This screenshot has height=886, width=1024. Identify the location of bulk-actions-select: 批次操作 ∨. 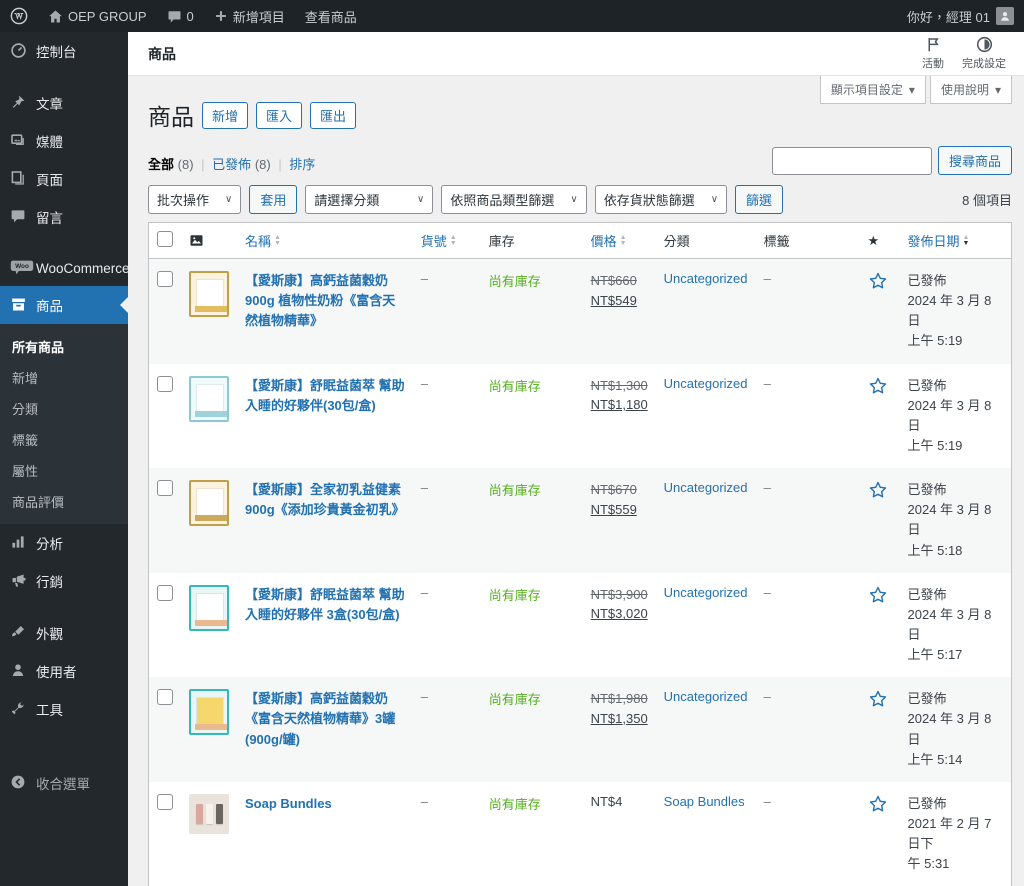
(195, 199).